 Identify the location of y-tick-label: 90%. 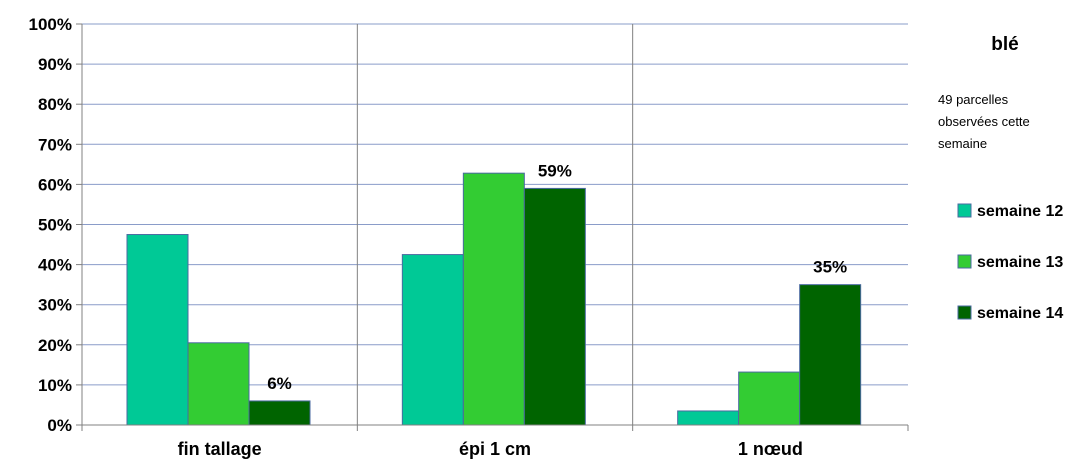
(55, 64).